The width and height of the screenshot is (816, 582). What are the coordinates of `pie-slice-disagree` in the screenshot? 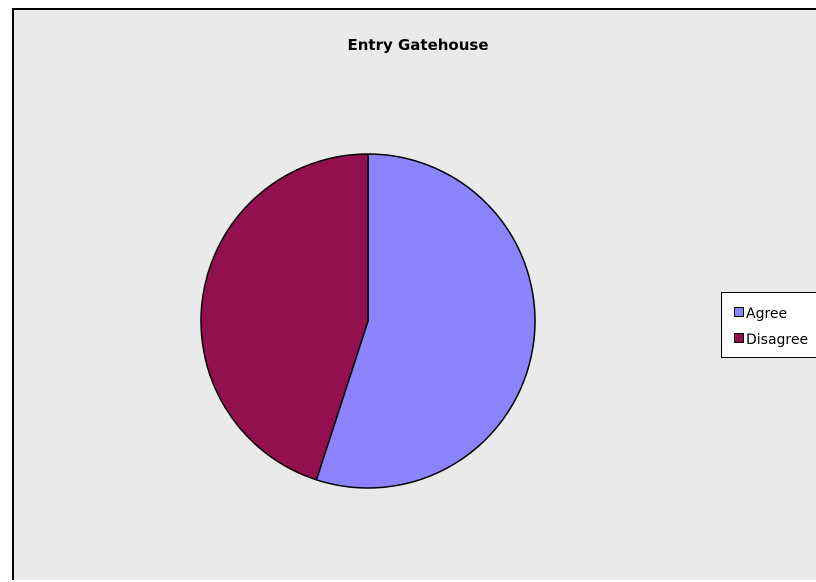 It's located at (284, 317).